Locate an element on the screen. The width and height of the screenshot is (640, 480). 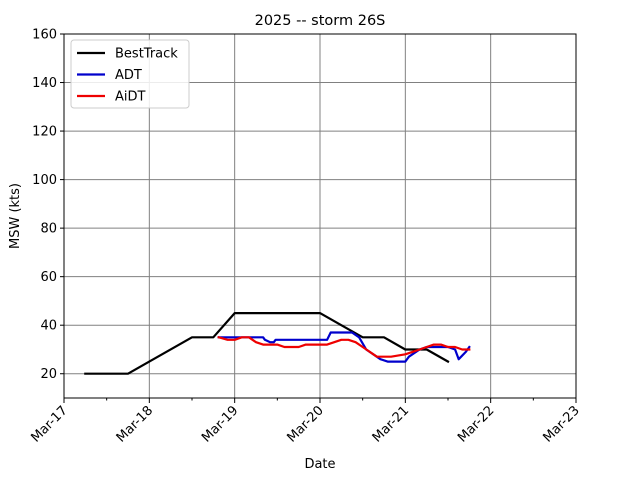
y-axis: 20 40 60 80 100 120 140 160 is located at coordinates (48, 205).